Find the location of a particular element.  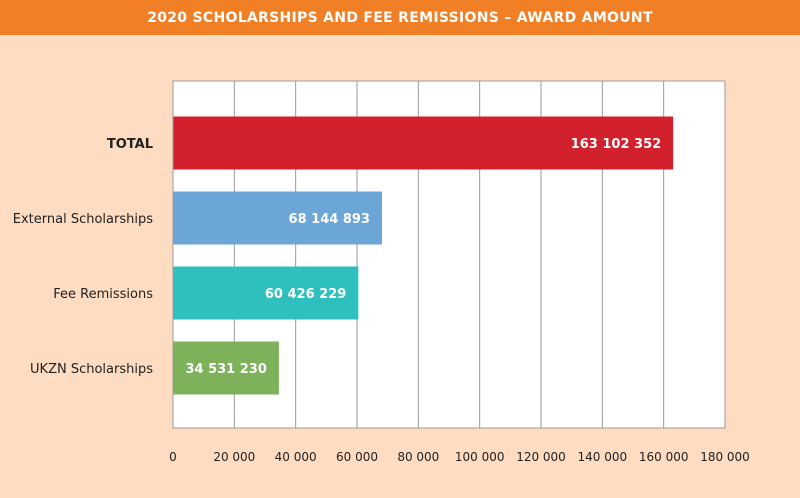

x-tick-label: 160 000 is located at coordinates (664, 457).